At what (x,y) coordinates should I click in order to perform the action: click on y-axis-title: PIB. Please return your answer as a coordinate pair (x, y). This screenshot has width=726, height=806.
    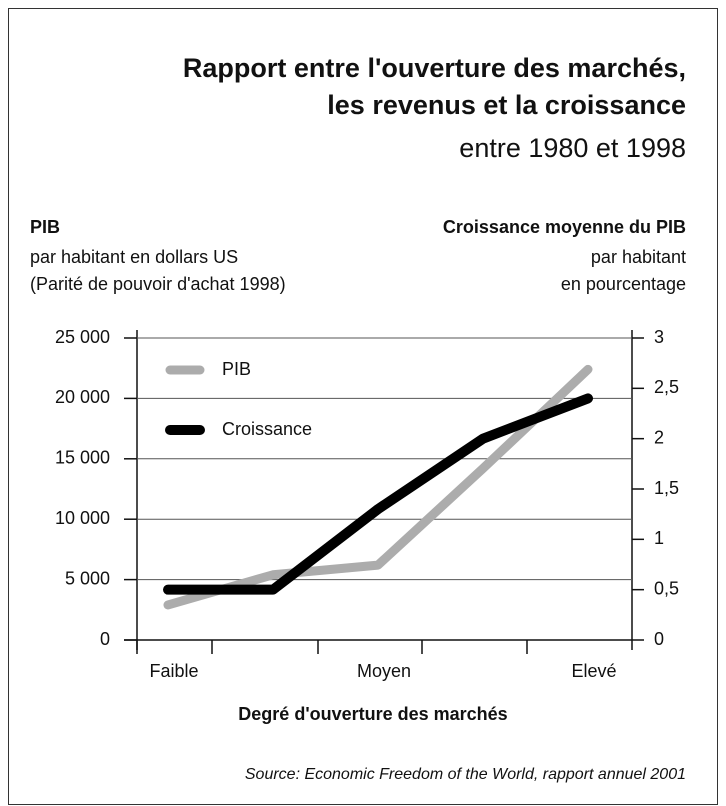
    Looking at the image, I should click on (45, 227).